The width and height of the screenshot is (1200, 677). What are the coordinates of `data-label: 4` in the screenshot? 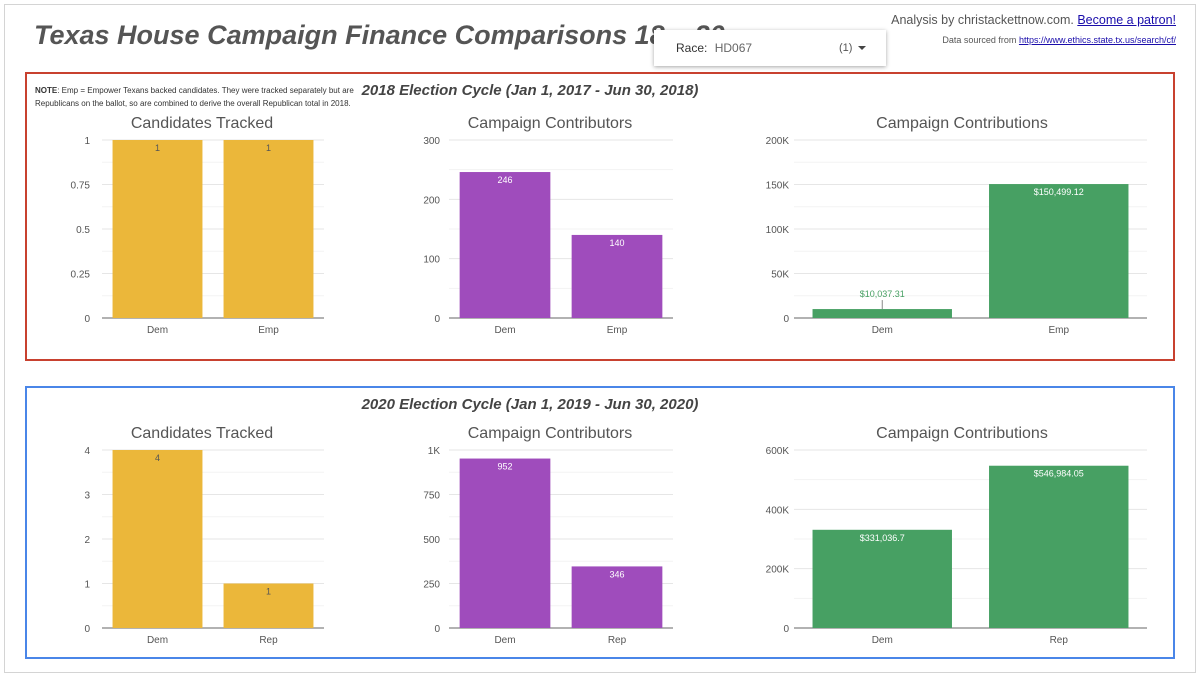 It's located at (157, 458).